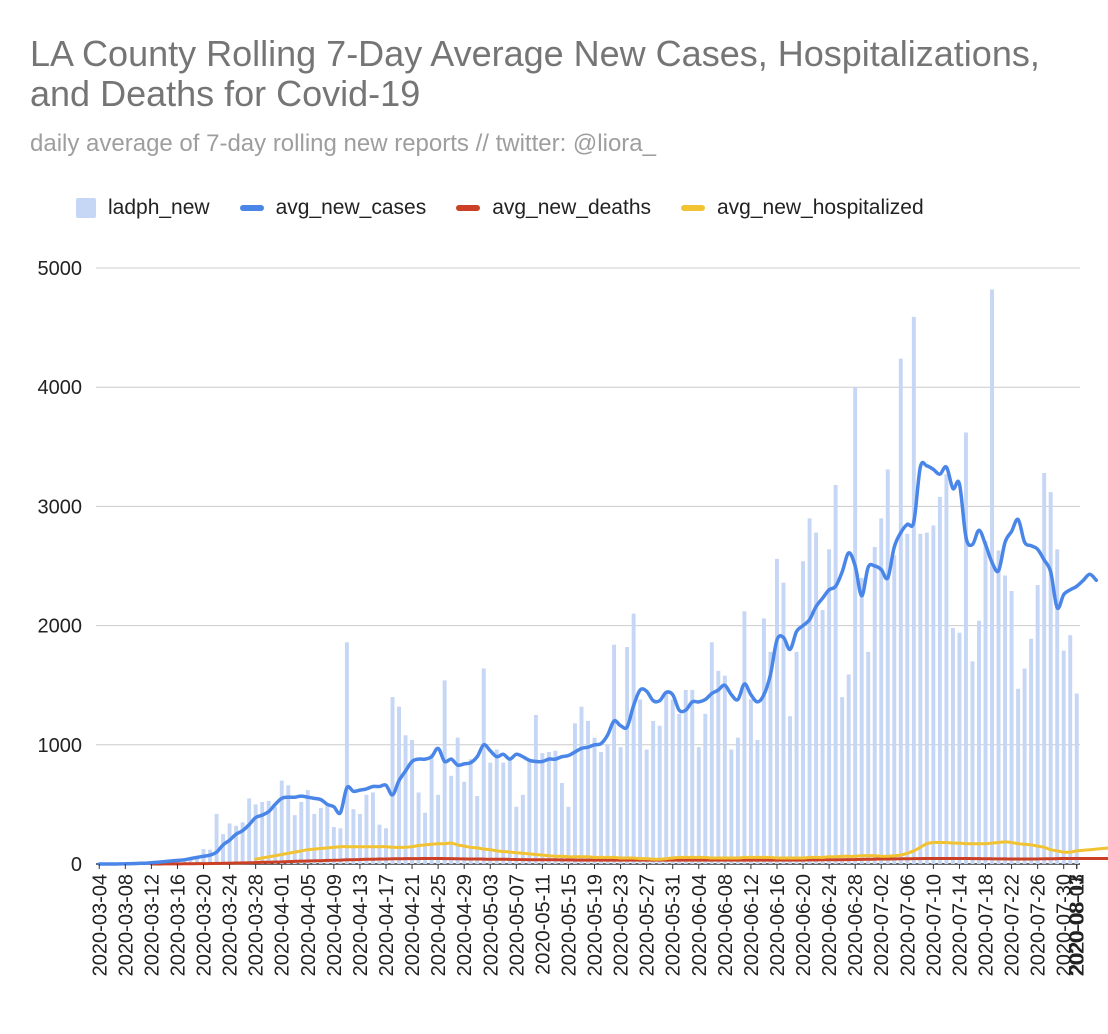 This screenshot has height=1034, width=1108. I want to click on legend-item-avg-new-hospitalized: avg_new_hospitalized, so click(802, 208).